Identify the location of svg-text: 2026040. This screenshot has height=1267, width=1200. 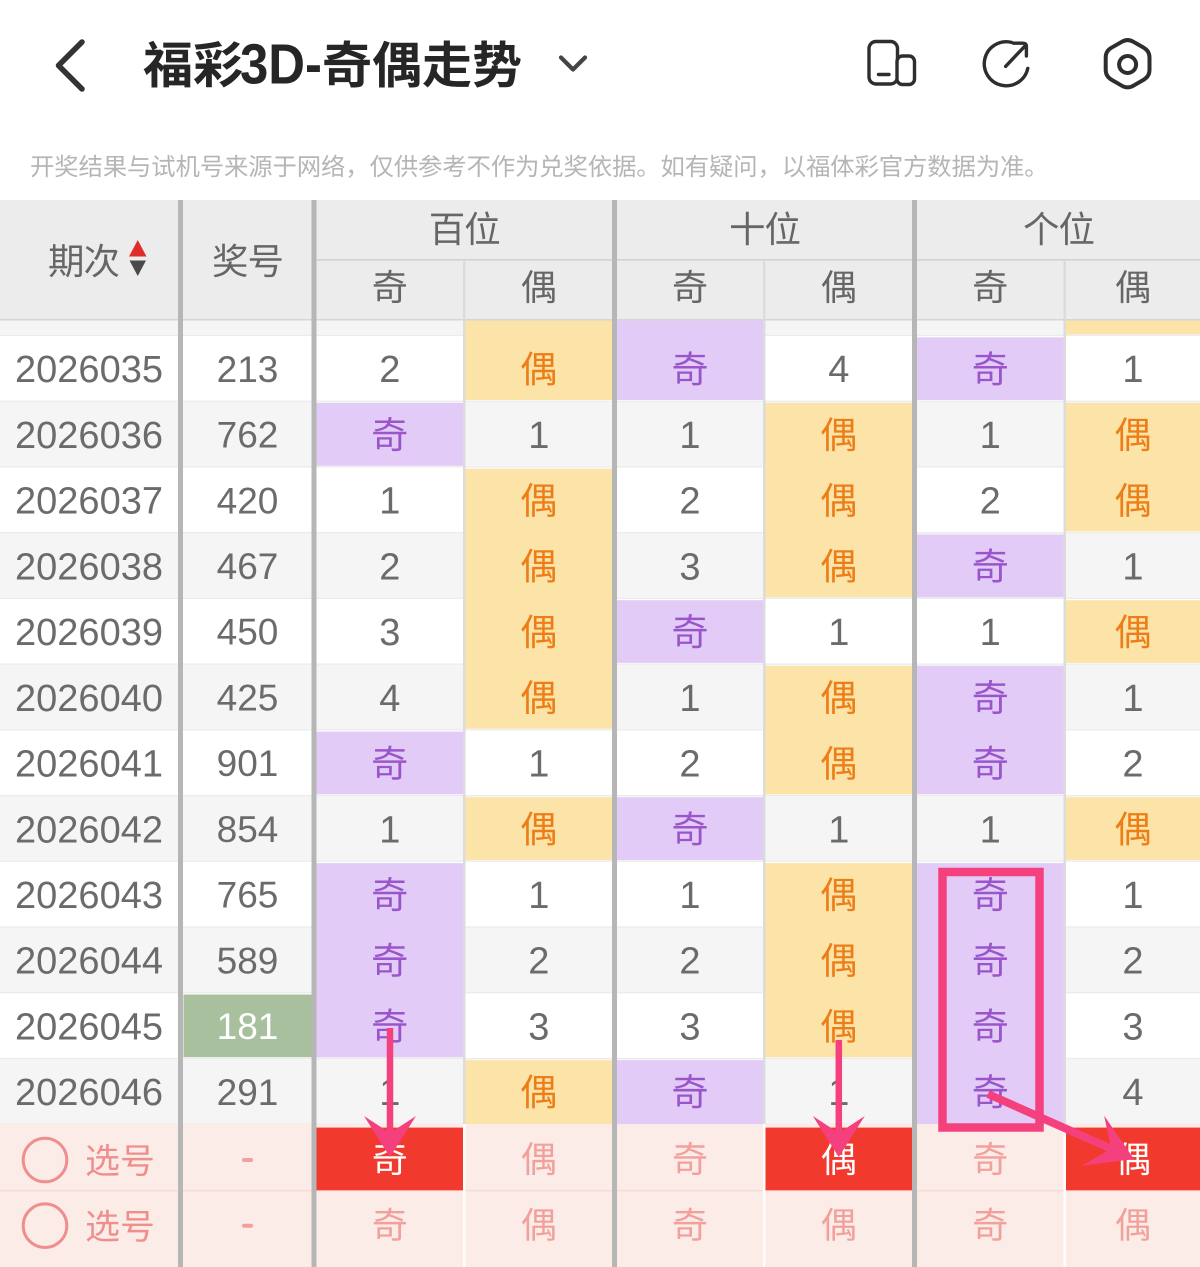
(89, 699).